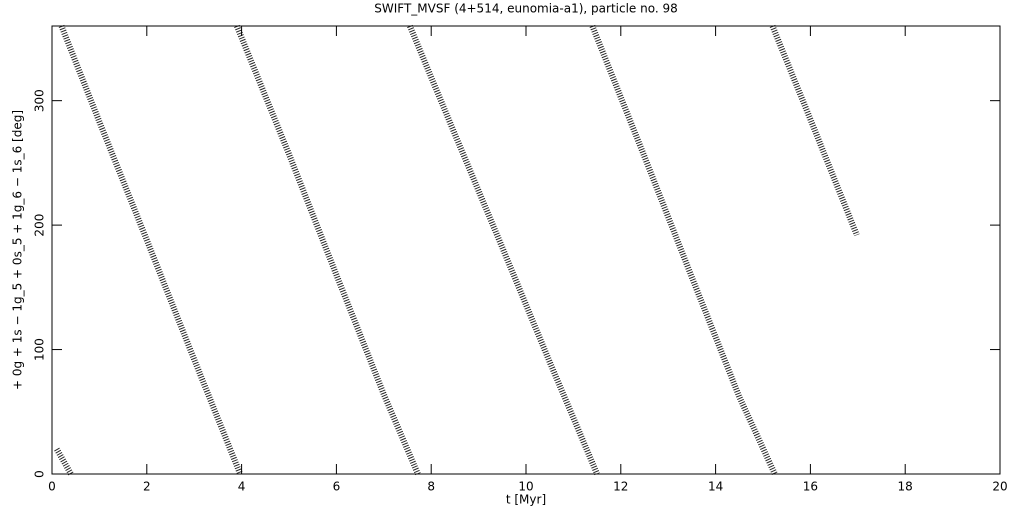 Image resolution: width=1021 pixels, height=511 pixels. Describe the element at coordinates (40, 474) in the screenshot. I see `y-tick-label: 0` at that location.